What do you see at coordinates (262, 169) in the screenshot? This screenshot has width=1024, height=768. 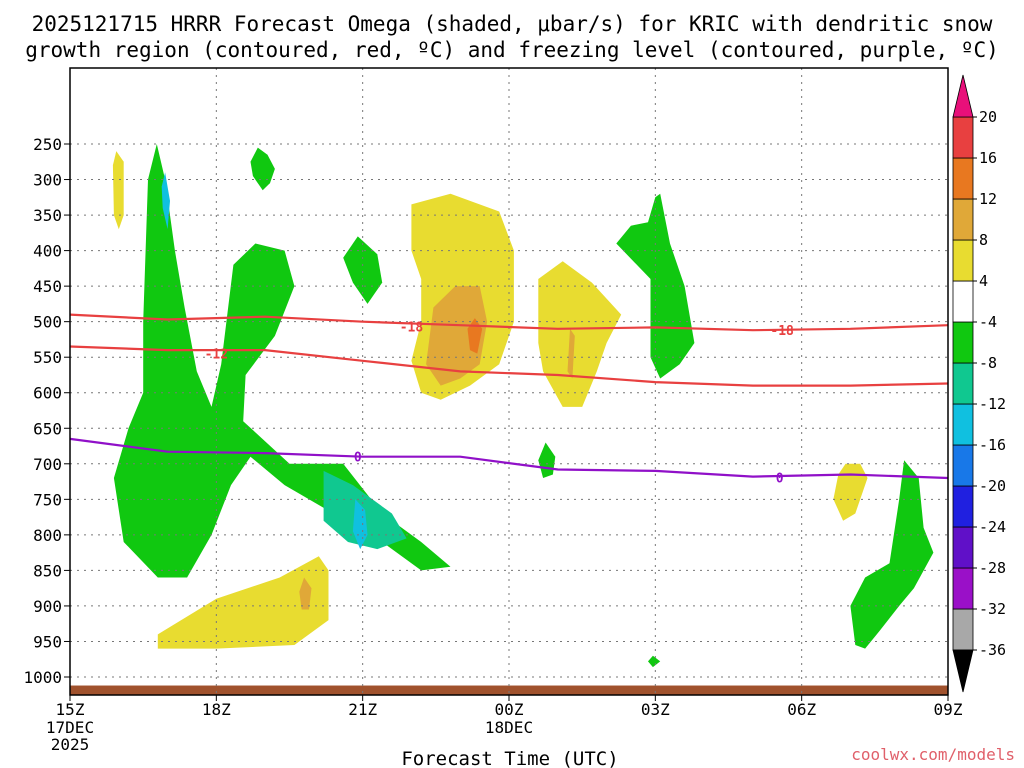 I see `omega-region-green-top-blob` at bounding box center [262, 169].